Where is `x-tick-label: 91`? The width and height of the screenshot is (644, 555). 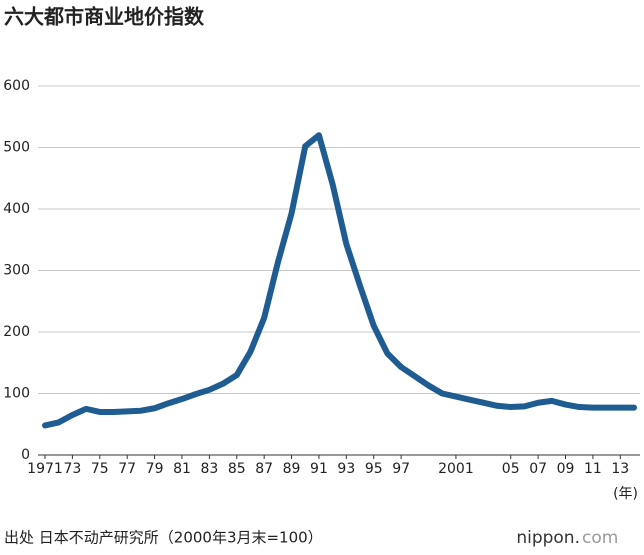
x-tick-label: 91 is located at coordinates (319, 469).